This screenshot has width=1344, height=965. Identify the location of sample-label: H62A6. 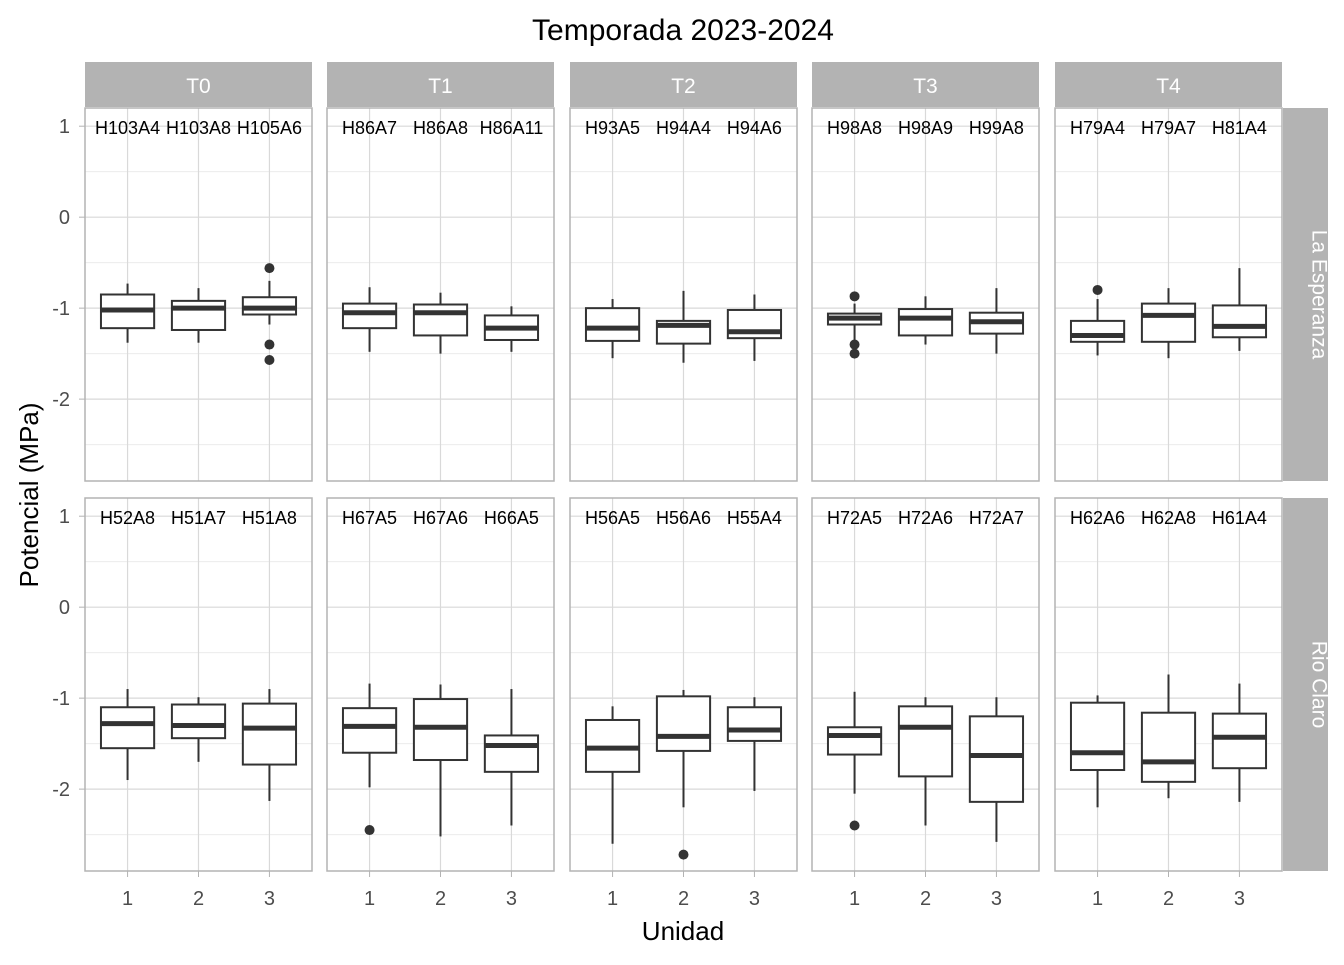
(1097, 518).